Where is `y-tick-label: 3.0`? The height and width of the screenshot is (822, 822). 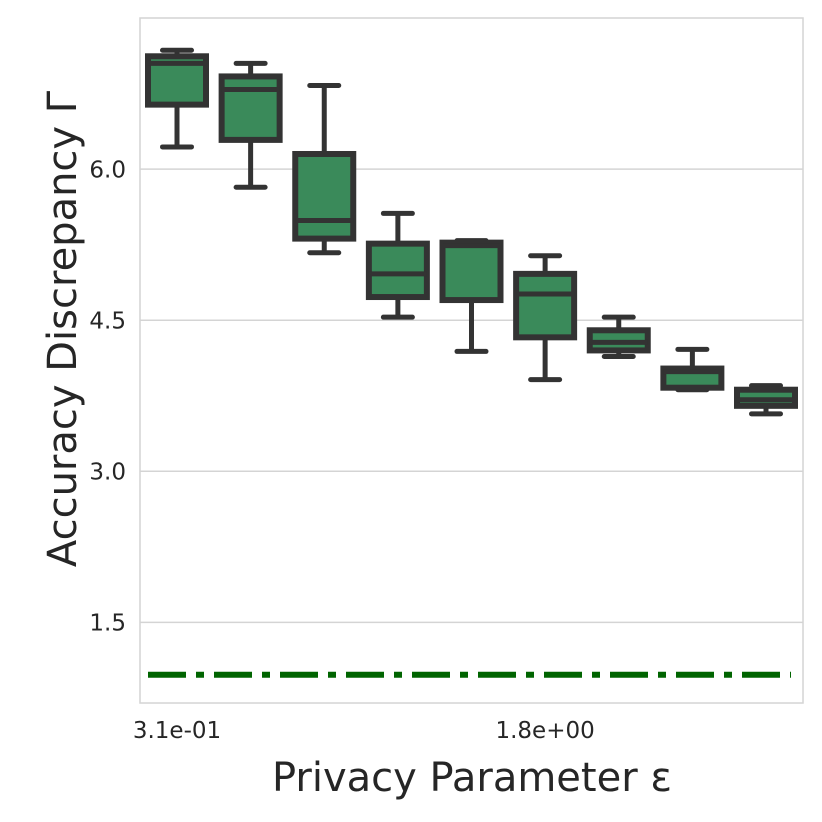 y-tick-label: 3.0 is located at coordinates (107, 473).